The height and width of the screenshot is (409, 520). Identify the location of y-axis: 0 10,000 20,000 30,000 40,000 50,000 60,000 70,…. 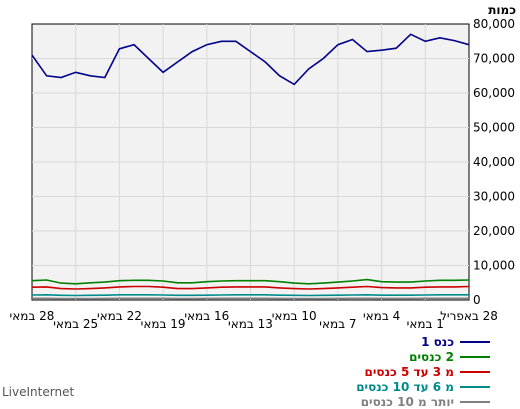
(494, 162).